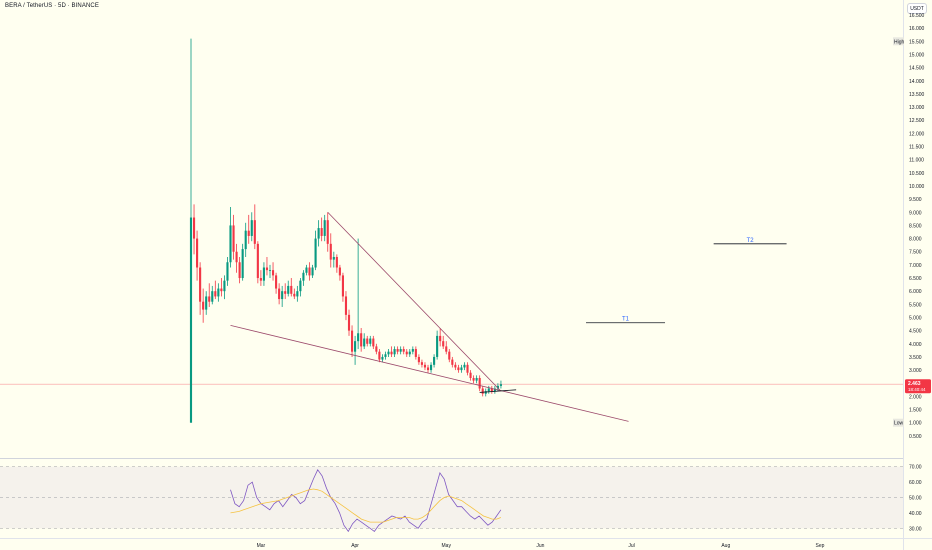 This screenshot has width=932, height=550. What do you see at coordinates (917, 8) in the screenshot?
I see `currency-button: USDT` at bounding box center [917, 8].